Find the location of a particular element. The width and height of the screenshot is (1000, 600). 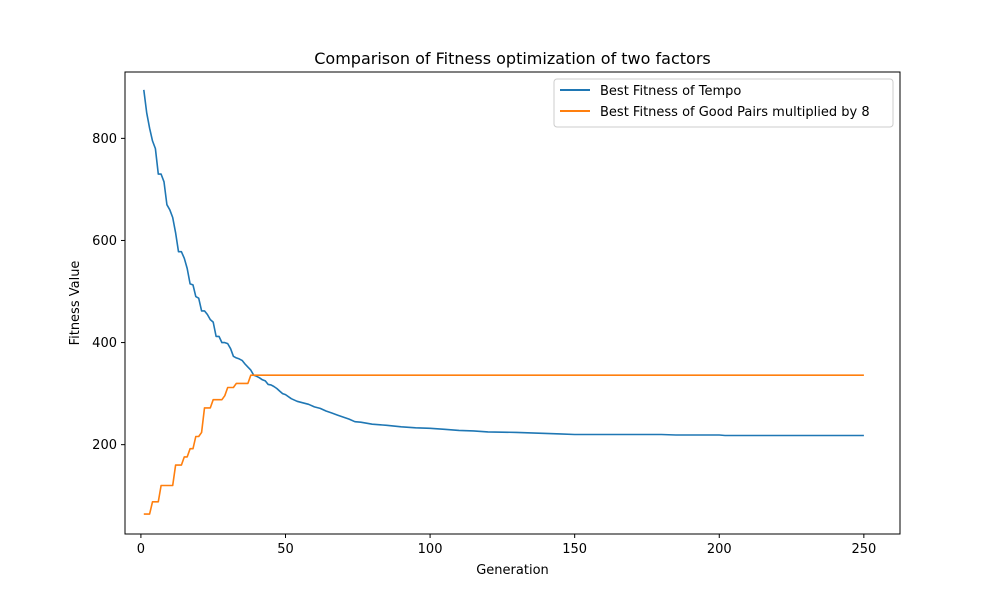

legend-label-tempo: Best Fitness of Tempo is located at coordinates (670, 91).